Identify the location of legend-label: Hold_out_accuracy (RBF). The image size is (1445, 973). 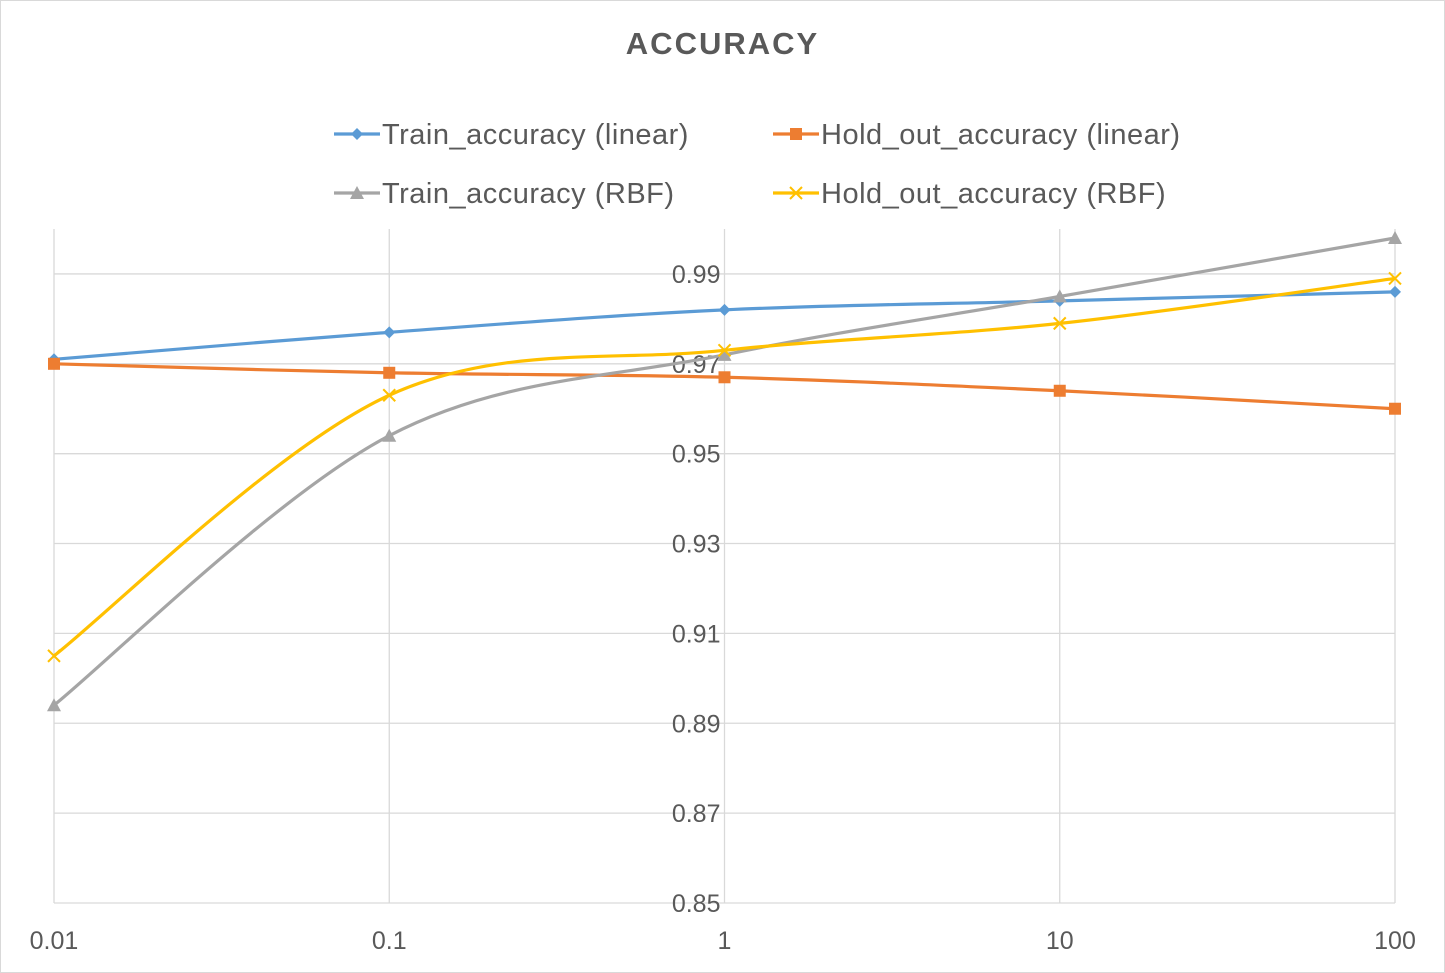
(993, 194).